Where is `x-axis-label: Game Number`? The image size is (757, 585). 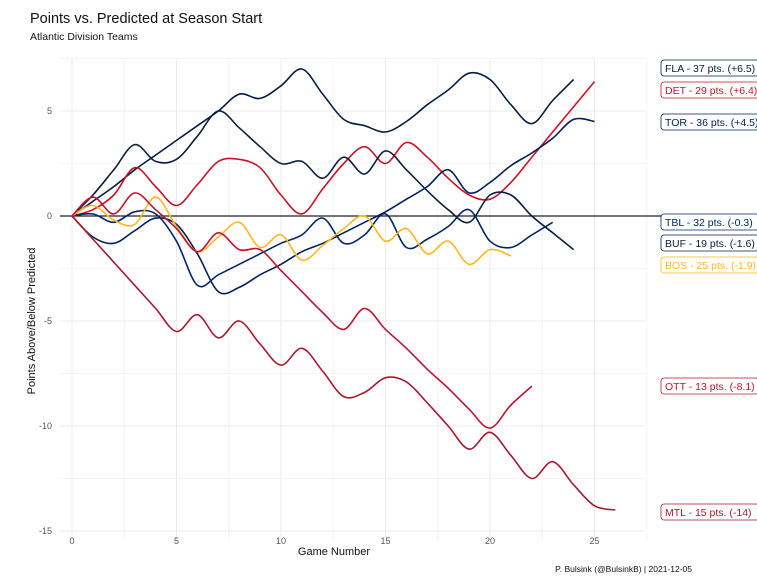
x-axis-label: Game Number is located at coordinates (334, 552).